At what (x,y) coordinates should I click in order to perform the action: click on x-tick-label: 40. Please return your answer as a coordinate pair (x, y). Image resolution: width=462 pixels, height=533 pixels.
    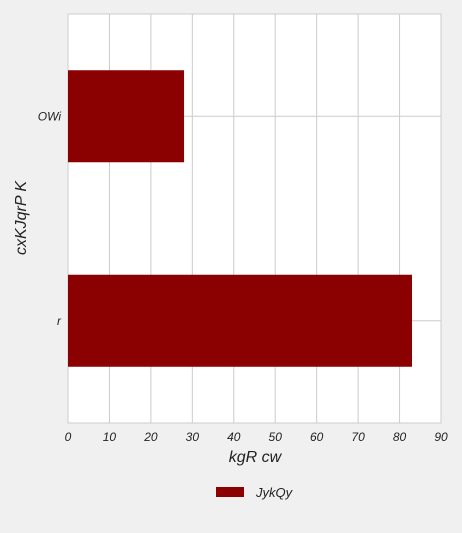
    Looking at the image, I should click on (234, 437).